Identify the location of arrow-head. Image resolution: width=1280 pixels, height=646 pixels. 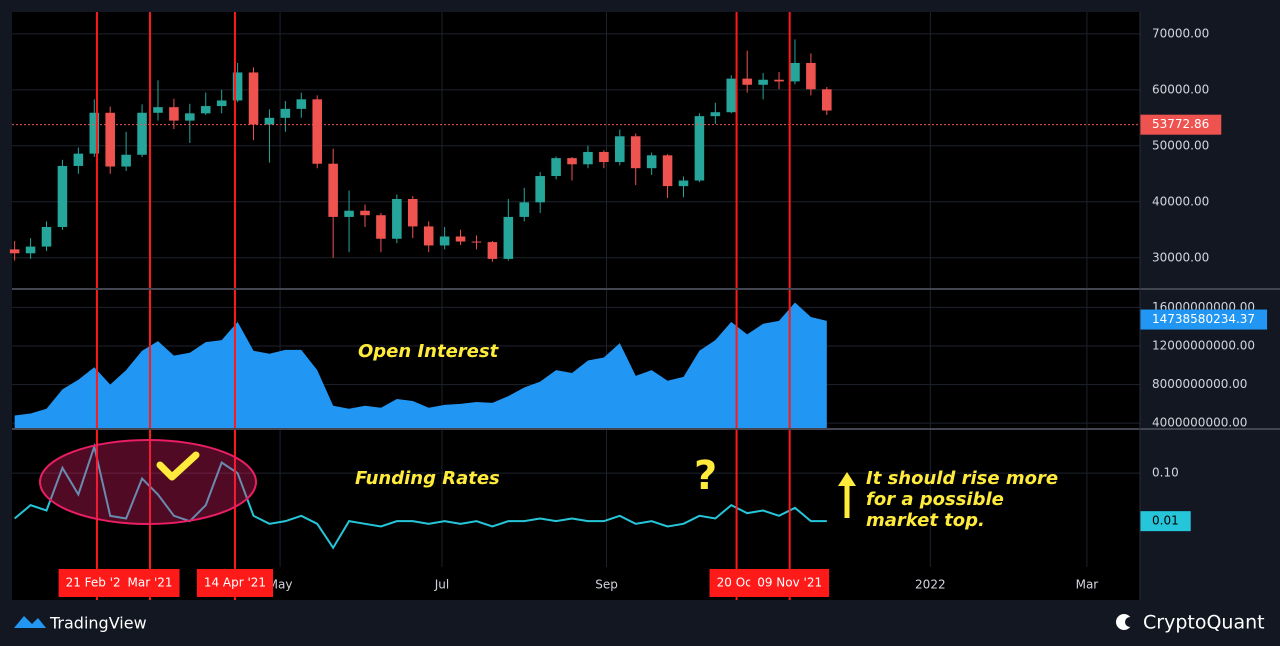
(847, 479).